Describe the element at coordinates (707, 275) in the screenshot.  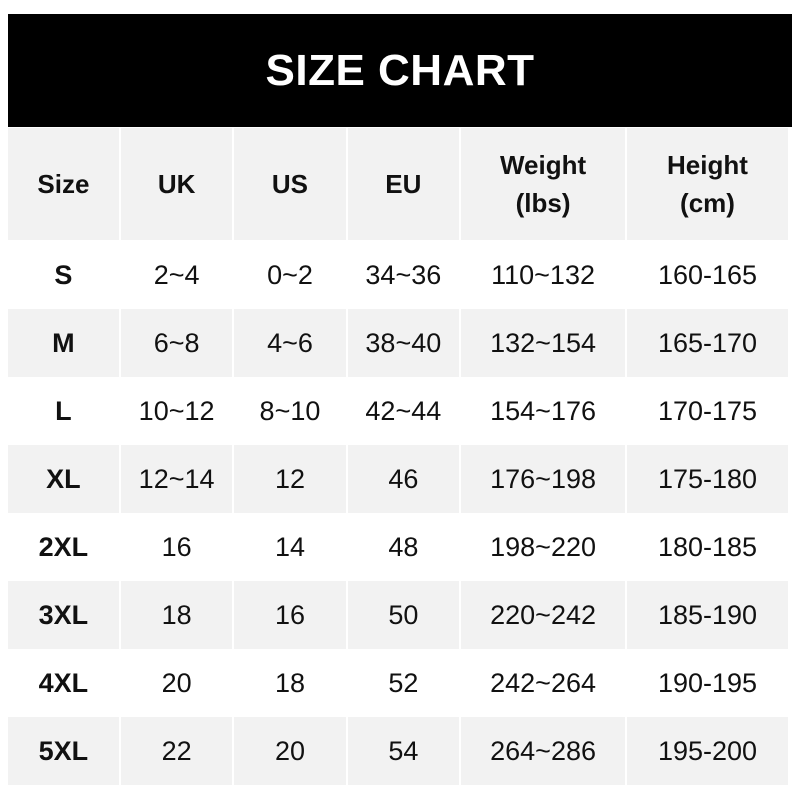
I see `cell-height: 160-165` at that location.